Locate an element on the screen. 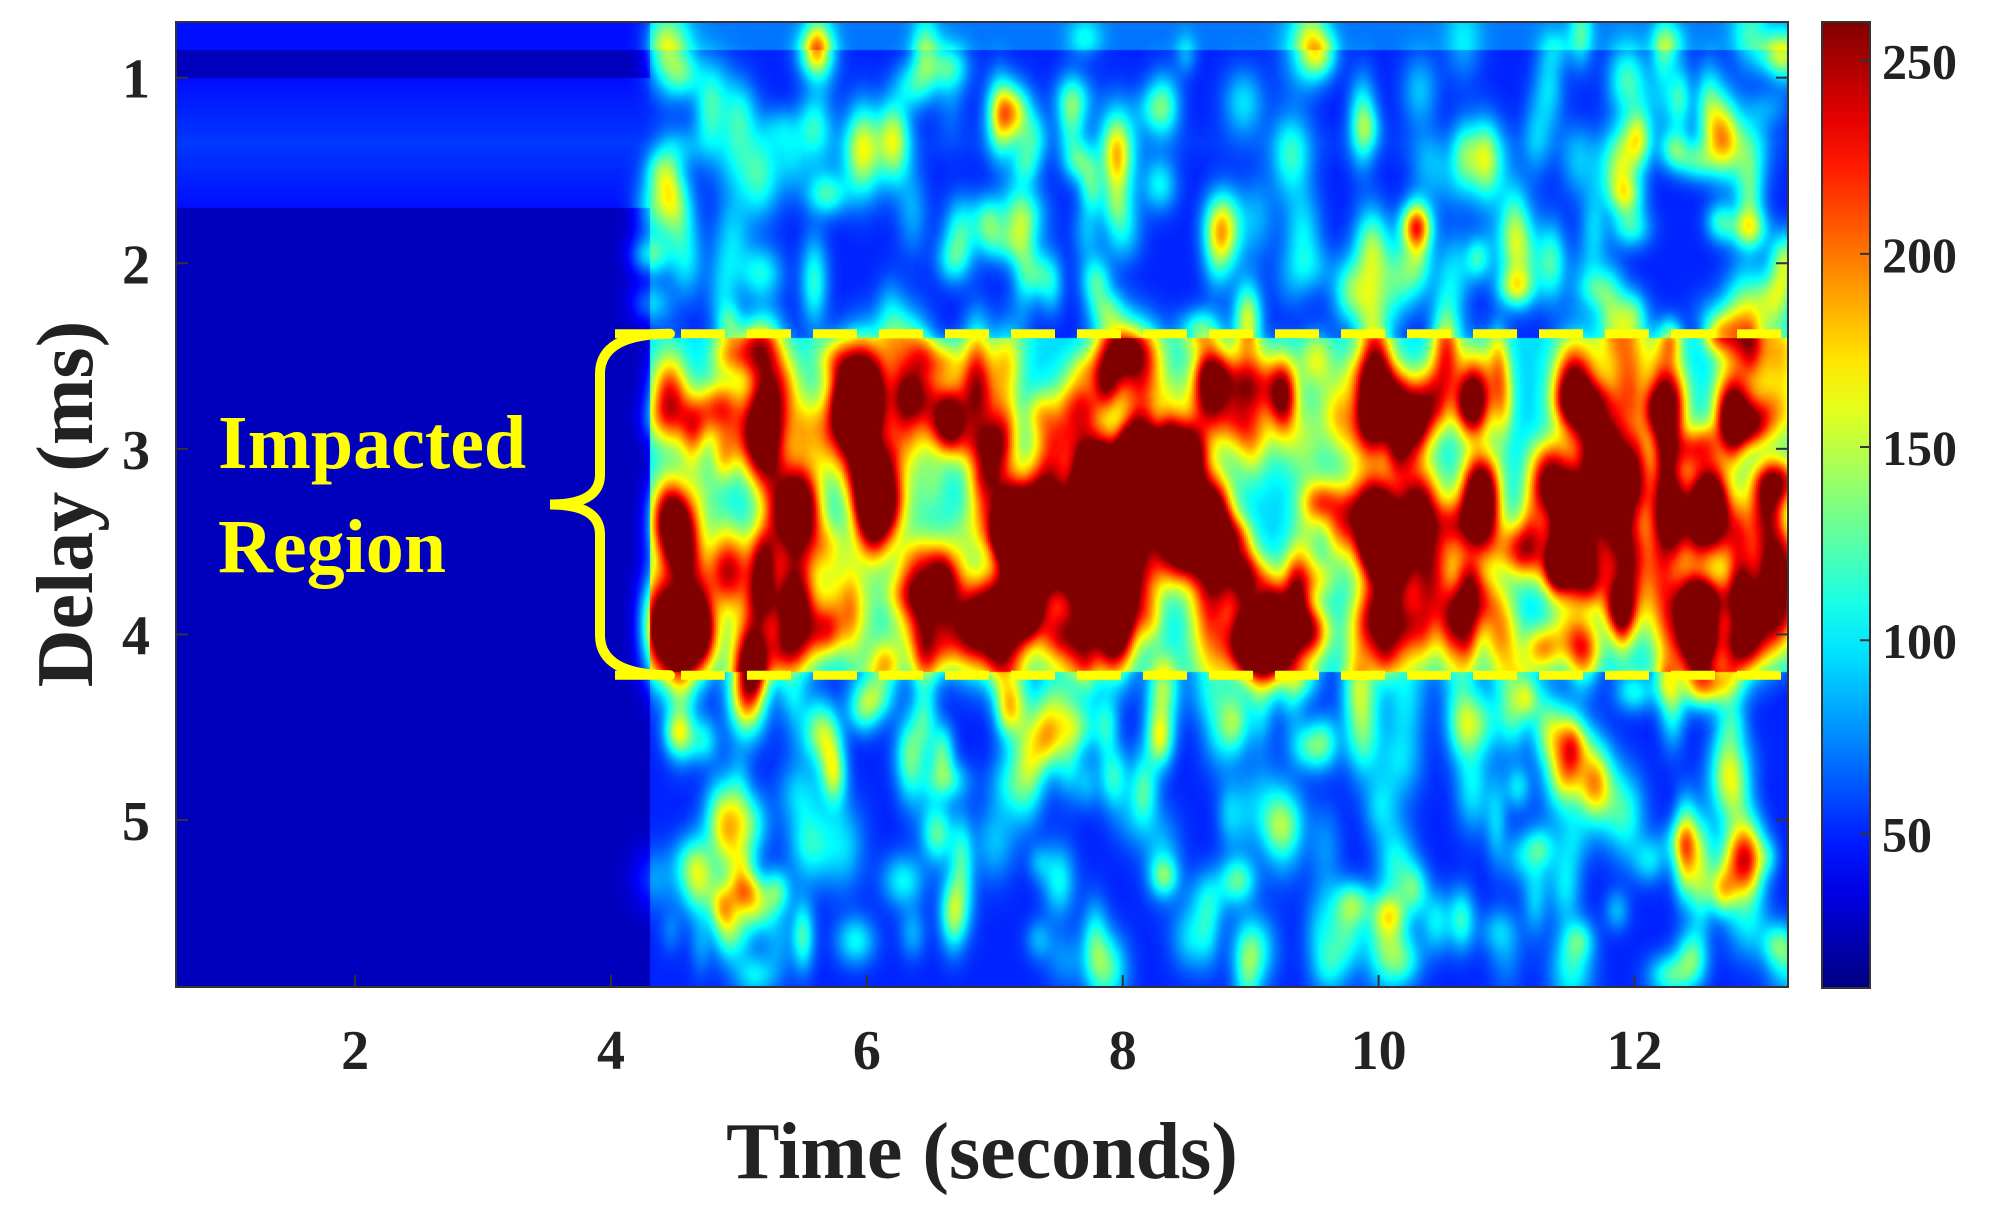  annotation-line-1: Impacted is located at coordinates (372, 443).